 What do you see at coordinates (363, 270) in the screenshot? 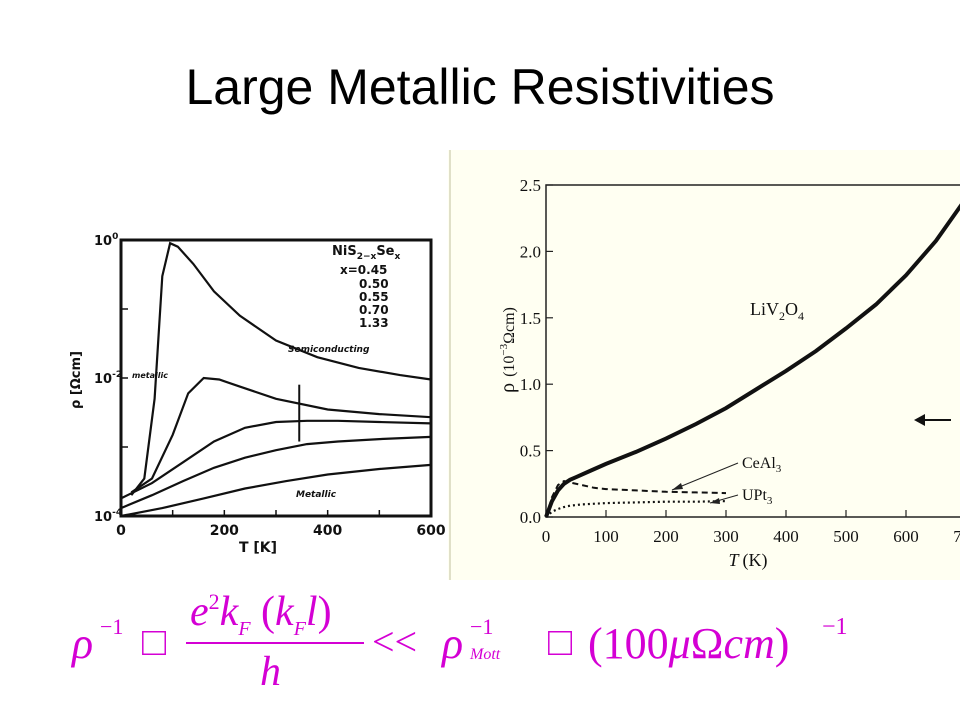
I see `legend-header: x=0.45` at bounding box center [363, 270].